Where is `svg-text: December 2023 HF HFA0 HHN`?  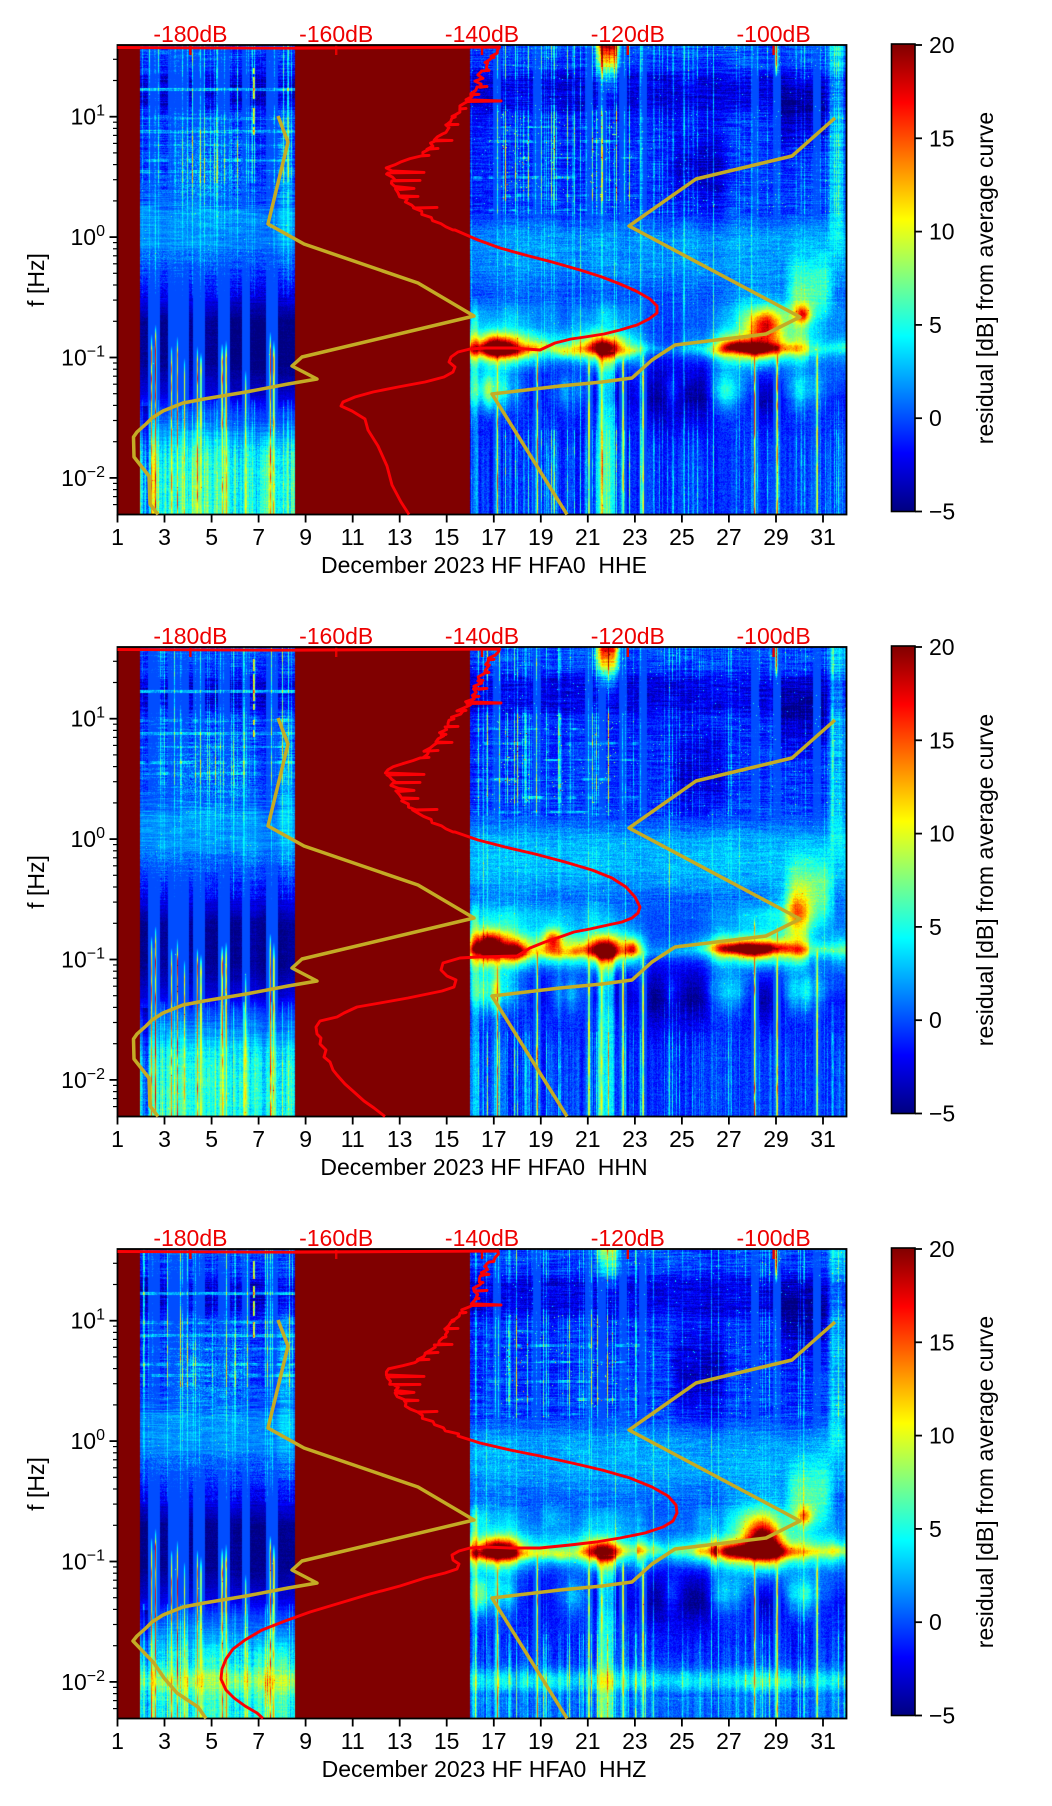
svg-text: December 2023 HF HFA0 HHN is located at coordinates (483, 1167).